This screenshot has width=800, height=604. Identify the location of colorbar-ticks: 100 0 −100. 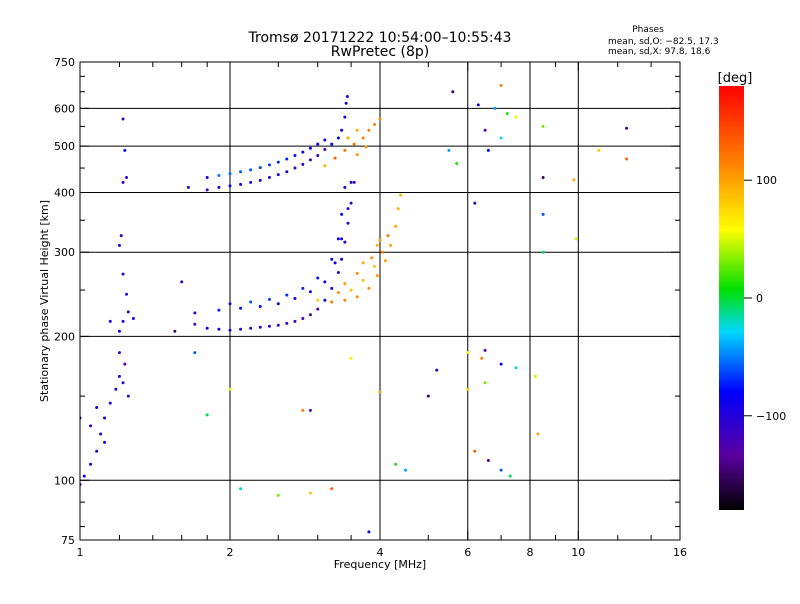
(765, 298).